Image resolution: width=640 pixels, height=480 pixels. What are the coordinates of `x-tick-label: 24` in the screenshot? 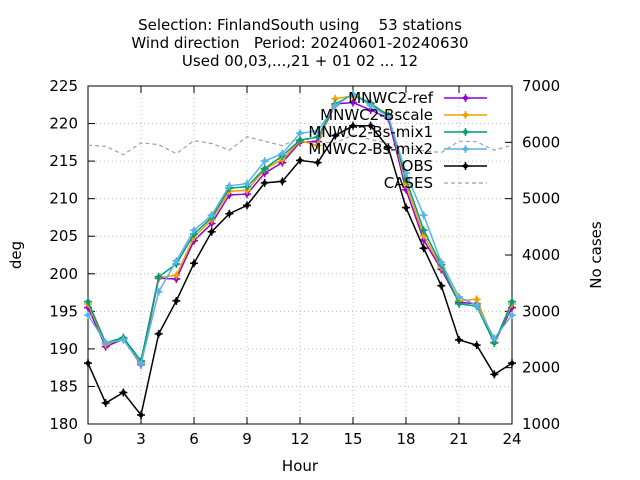 It's located at (511, 439).